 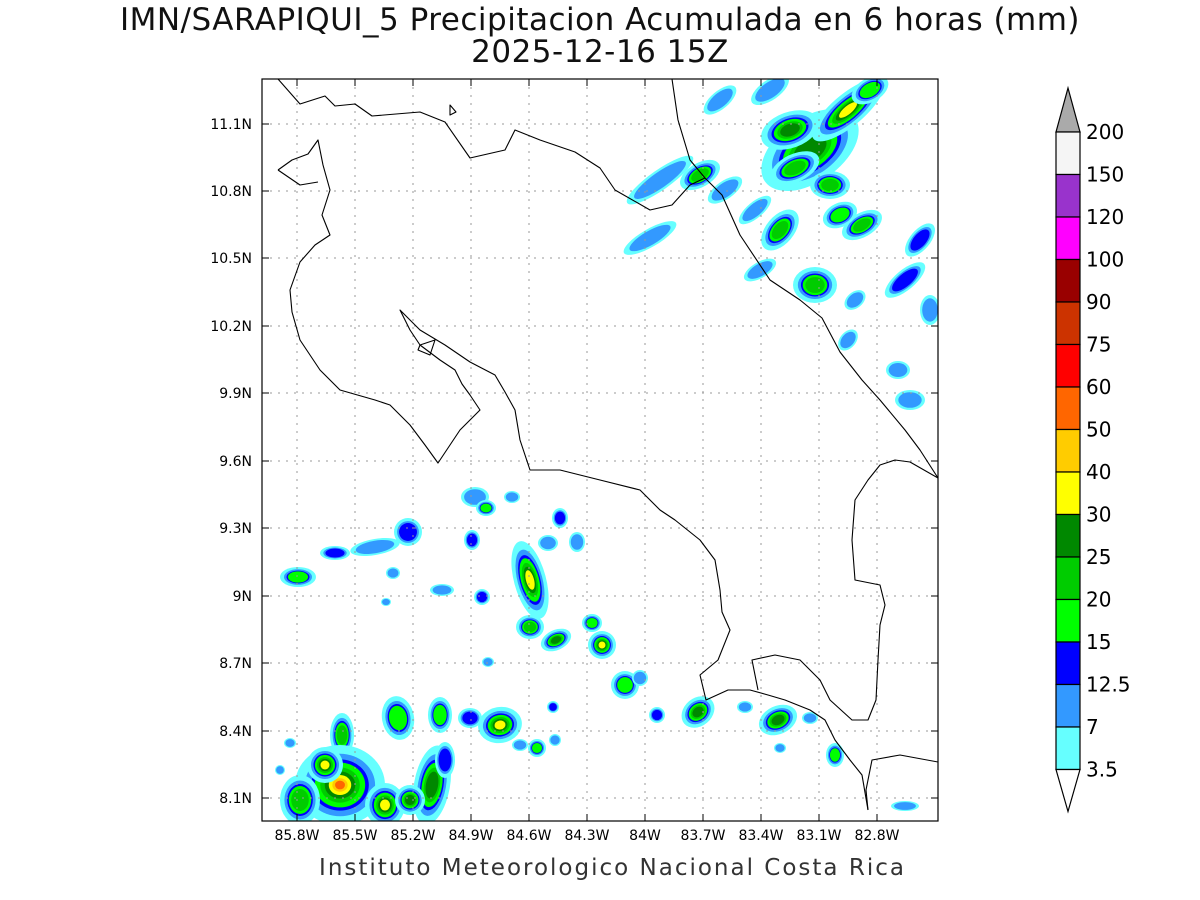 What do you see at coordinates (1068, 791) in the screenshot?
I see `colorbar-under-triangle` at bounding box center [1068, 791].